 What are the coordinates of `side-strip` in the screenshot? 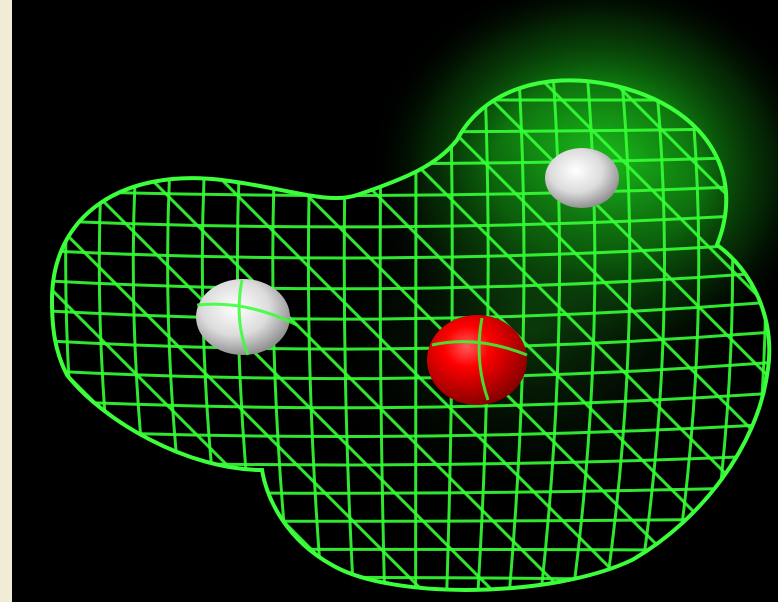 It's located at (6, 301).